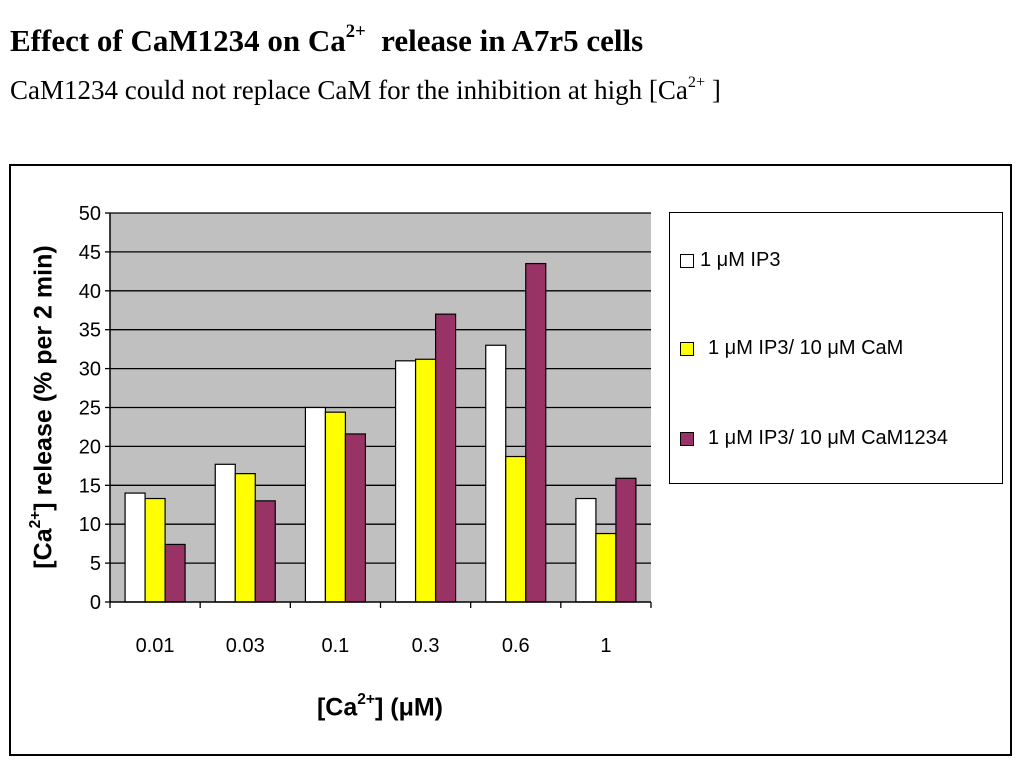  What do you see at coordinates (687, 348) in the screenshot?
I see `legend-swatch-cam` at bounding box center [687, 348].